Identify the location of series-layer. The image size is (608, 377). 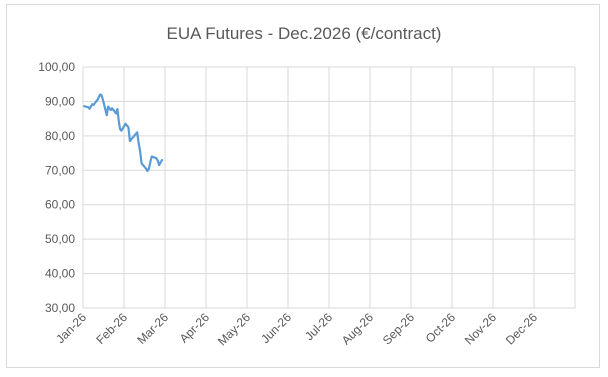
(123, 133).